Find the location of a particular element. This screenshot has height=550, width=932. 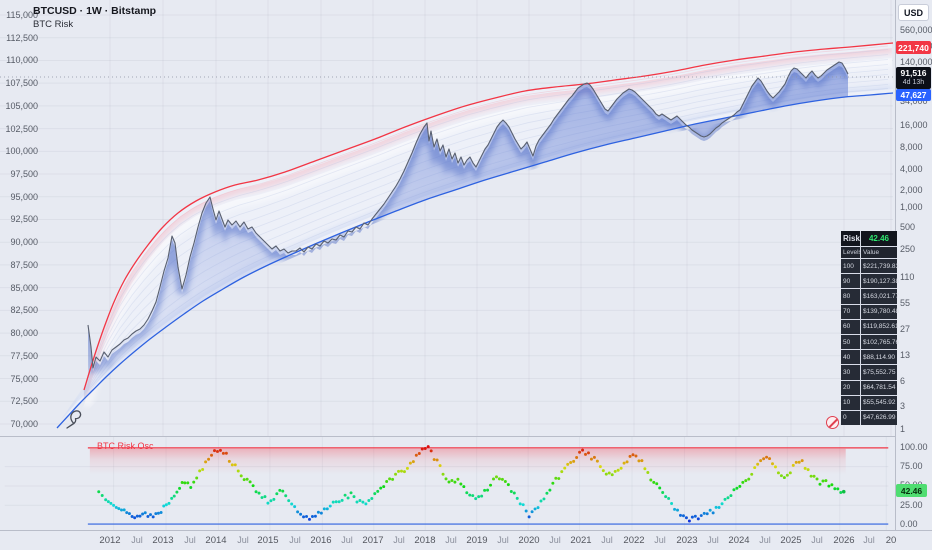

risk-level-value: $102,765.76 is located at coordinates (880, 342).